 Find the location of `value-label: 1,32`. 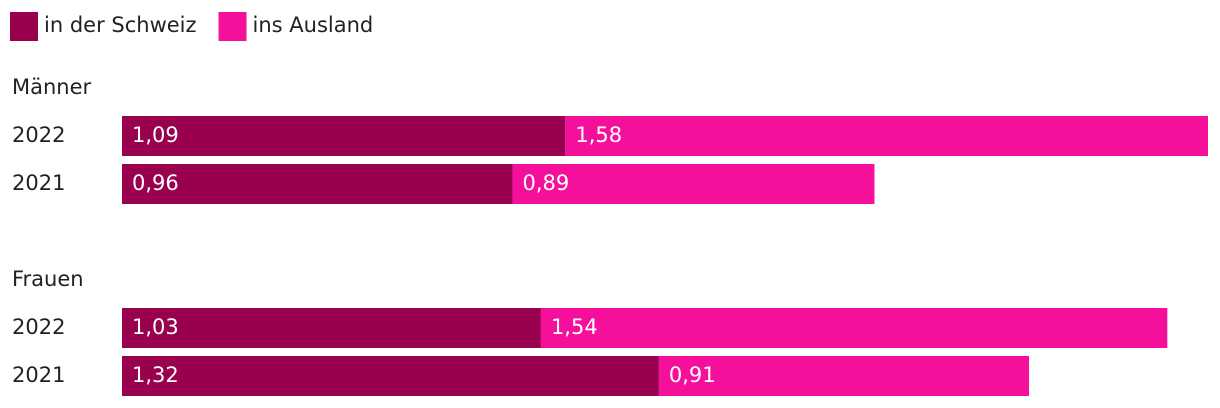

value-label: 1,32 is located at coordinates (155, 375).